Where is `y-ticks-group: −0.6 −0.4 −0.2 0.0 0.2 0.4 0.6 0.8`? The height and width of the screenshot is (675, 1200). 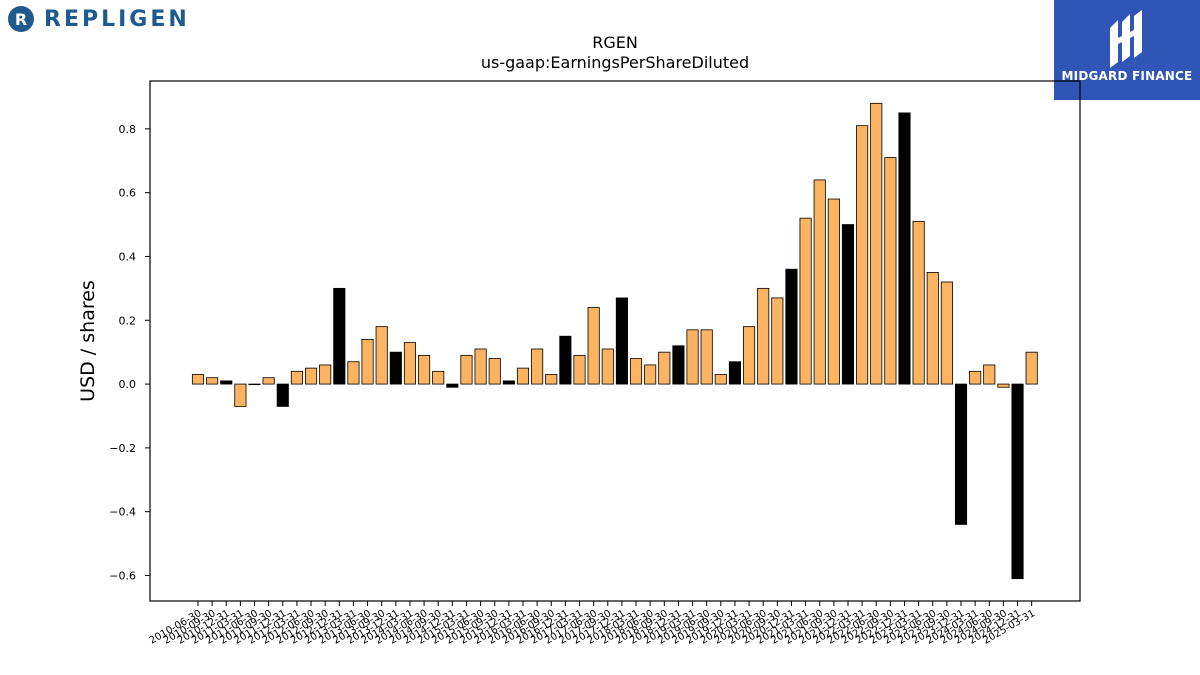 y-ticks-group: −0.6 −0.4 −0.2 0.0 0.2 0.4 0.6 0.8 is located at coordinates (129, 352).